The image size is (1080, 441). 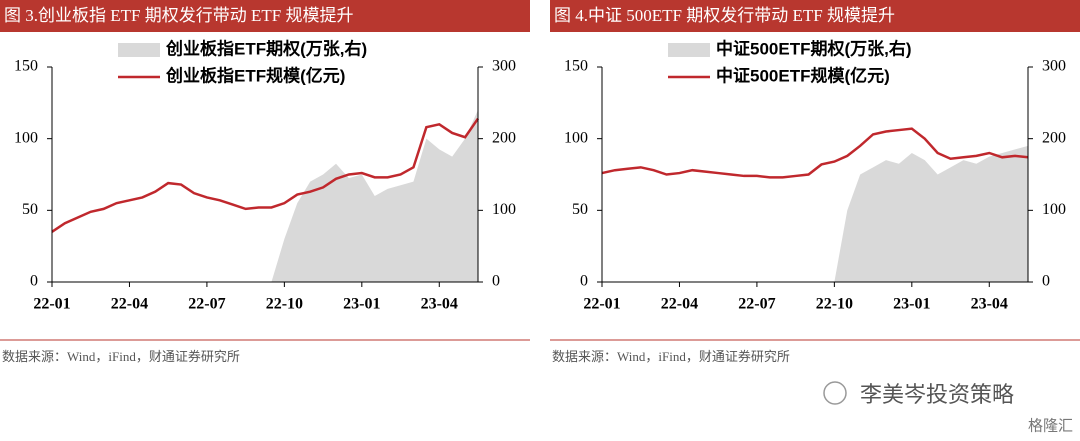 What do you see at coordinates (724, 15) in the screenshot?
I see `chart-title: 图 4.中证 500ETF 期权发行带动 ETF 规模提升` at bounding box center [724, 15].